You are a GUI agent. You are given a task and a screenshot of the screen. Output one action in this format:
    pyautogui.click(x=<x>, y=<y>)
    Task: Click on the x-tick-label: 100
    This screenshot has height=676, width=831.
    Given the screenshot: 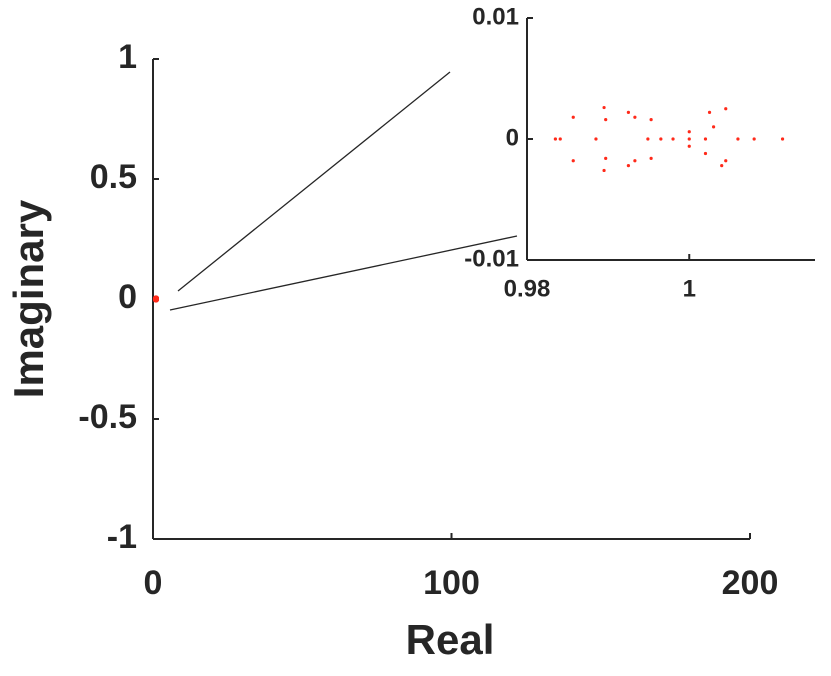 What is the action you would take?
    pyautogui.click(x=451, y=583)
    